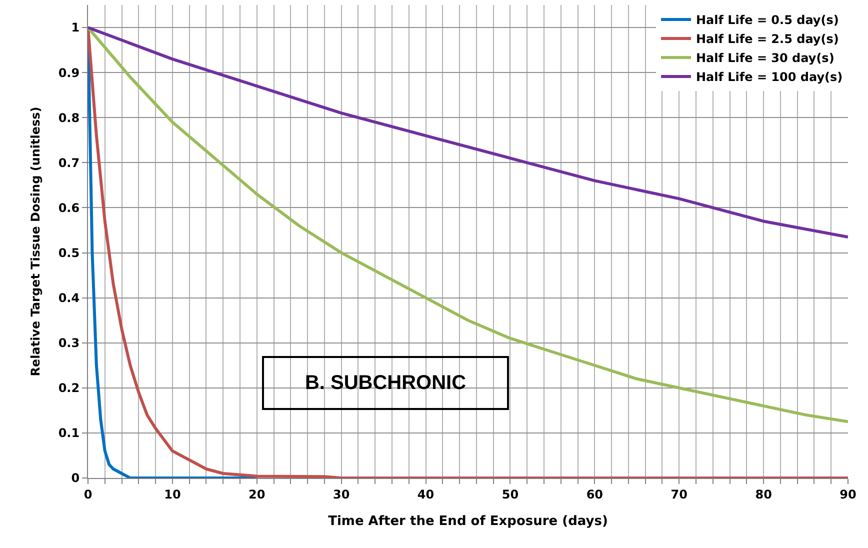 This screenshot has height=548, width=868. Describe the element at coordinates (75, 27) in the screenshot. I see `y-tick-label: 1` at that location.